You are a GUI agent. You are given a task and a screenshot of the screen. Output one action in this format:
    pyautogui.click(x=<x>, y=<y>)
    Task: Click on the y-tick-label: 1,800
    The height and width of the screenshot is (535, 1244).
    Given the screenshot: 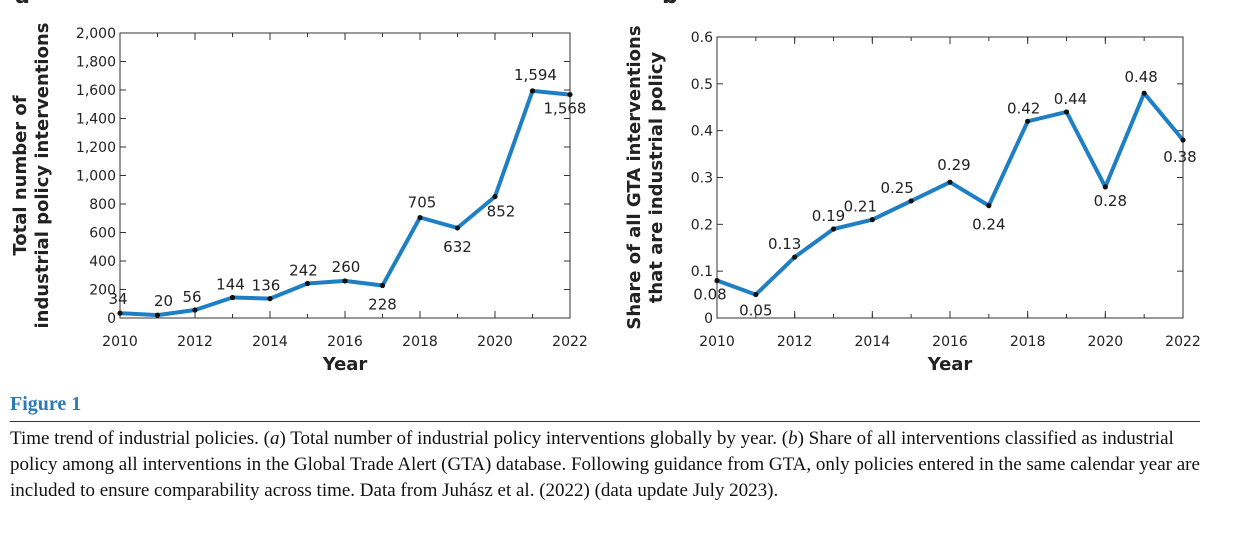 What is the action you would take?
    pyautogui.click(x=96, y=63)
    